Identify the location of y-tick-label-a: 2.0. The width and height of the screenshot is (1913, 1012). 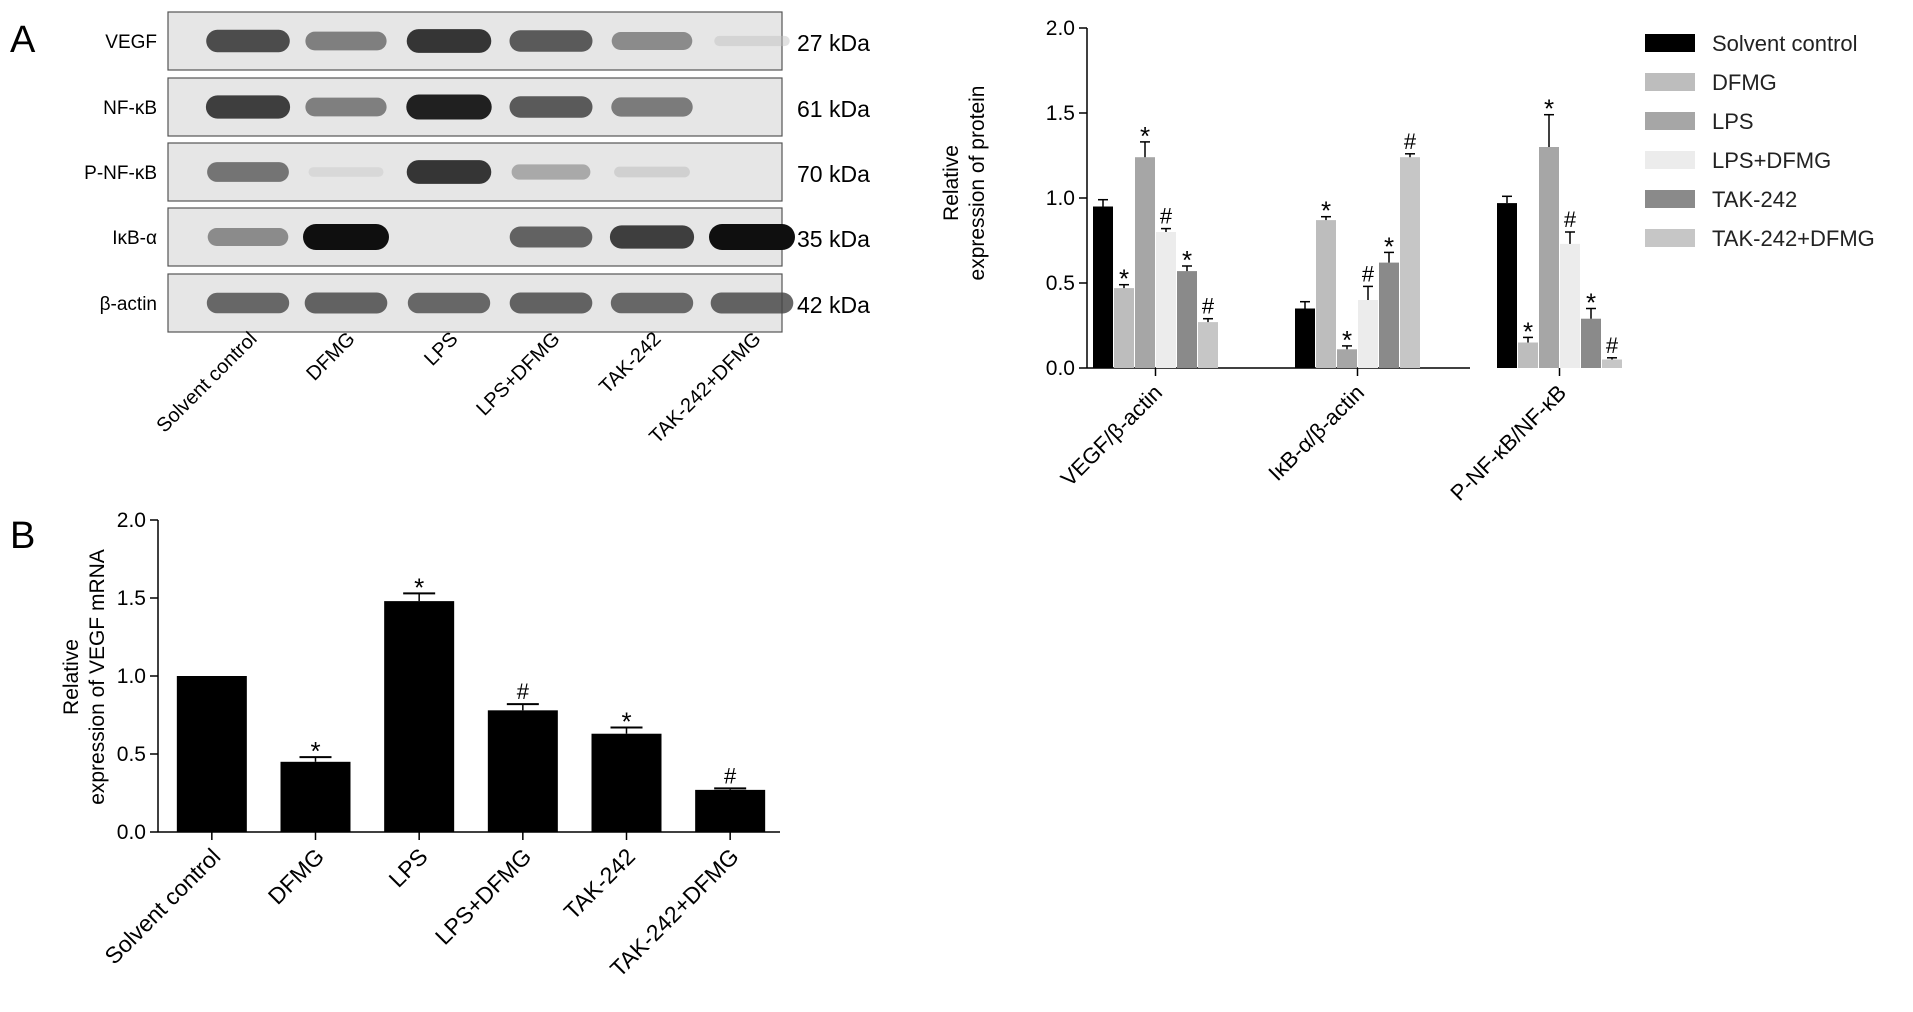
(1060, 28).